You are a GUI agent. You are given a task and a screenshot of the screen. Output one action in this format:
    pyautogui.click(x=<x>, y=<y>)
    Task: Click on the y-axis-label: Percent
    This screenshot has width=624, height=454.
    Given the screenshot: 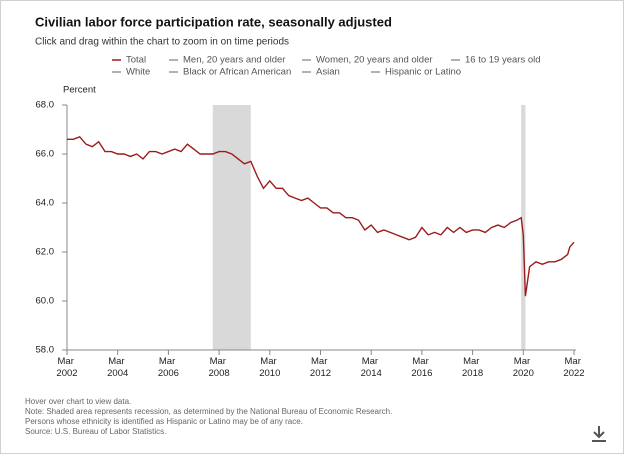 What is the action you would take?
    pyautogui.click(x=79, y=90)
    